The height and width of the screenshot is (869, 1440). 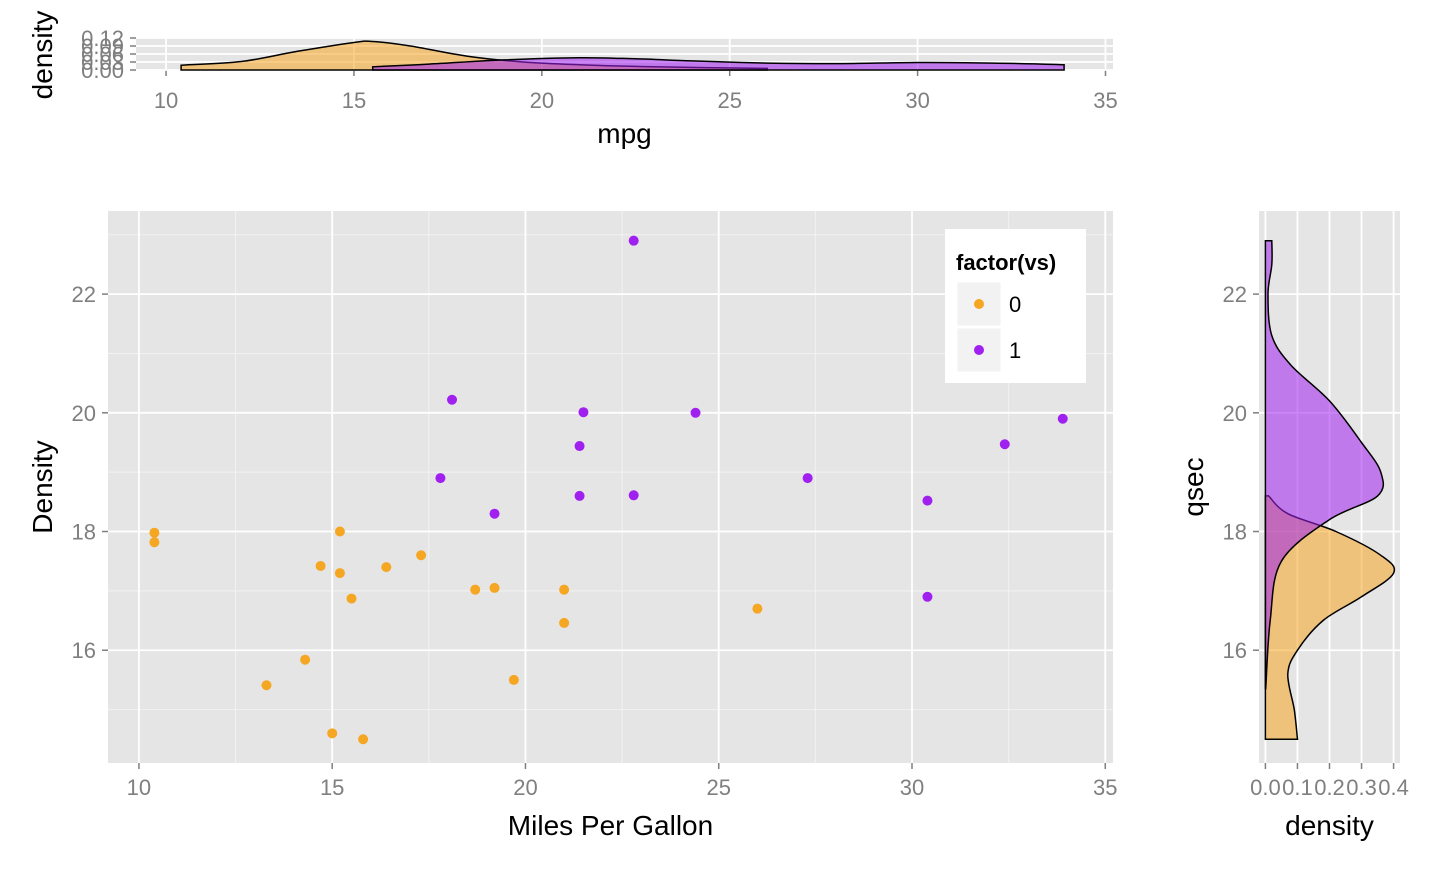 I want to click on right-density-y-tick-label: 20, so click(x=1235, y=413).